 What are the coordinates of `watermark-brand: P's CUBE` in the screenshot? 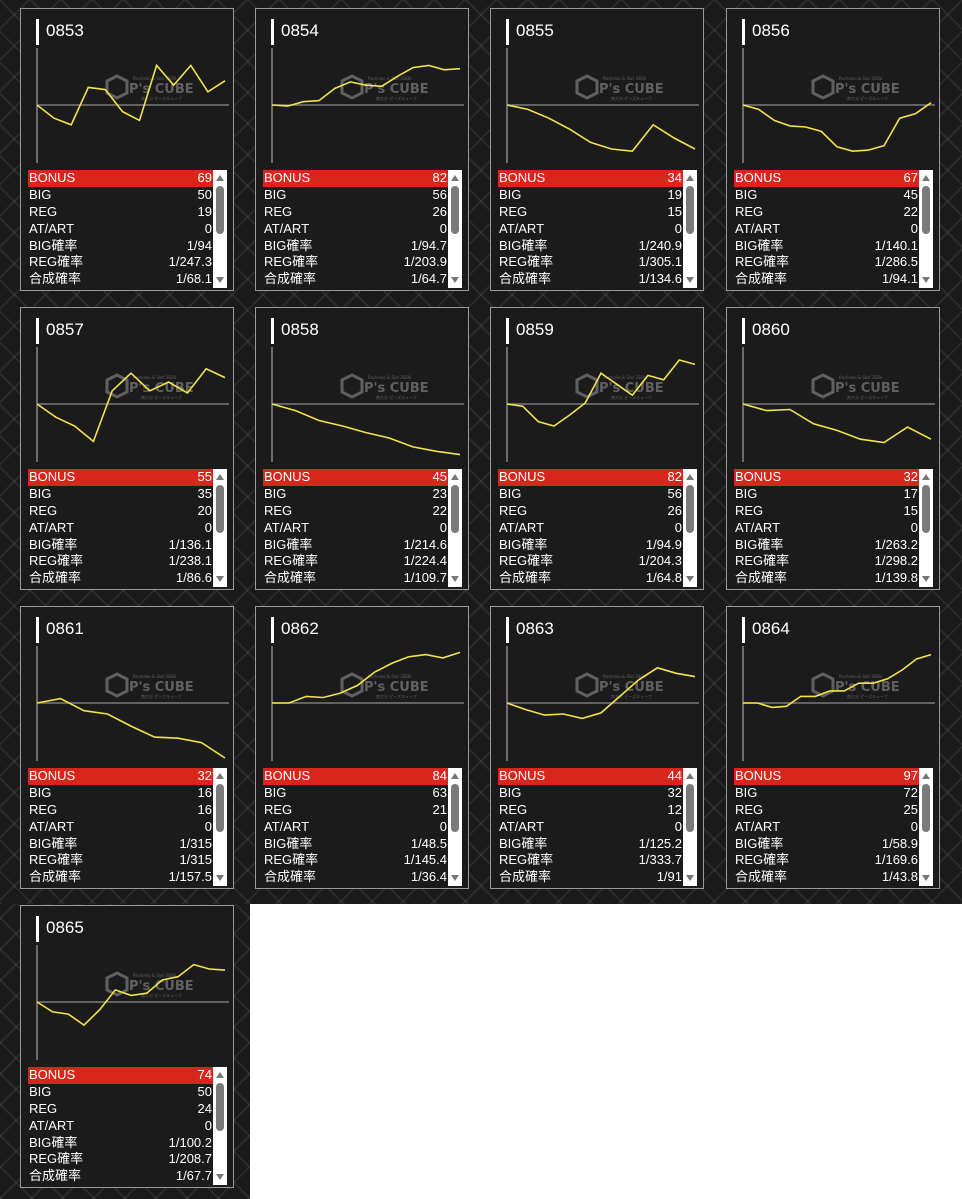 It's located at (867, 388).